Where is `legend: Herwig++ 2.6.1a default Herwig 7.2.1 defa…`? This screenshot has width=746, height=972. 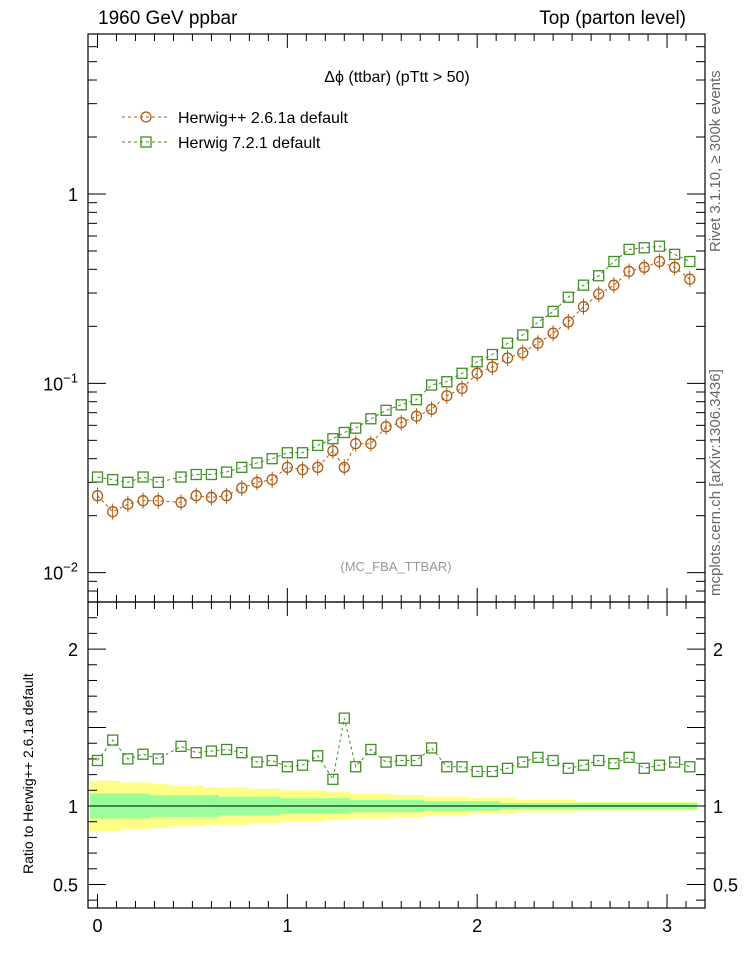 legend: Herwig++ 2.6.1a default Herwig 7.2.1 defa… is located at coordinates (235, 131).